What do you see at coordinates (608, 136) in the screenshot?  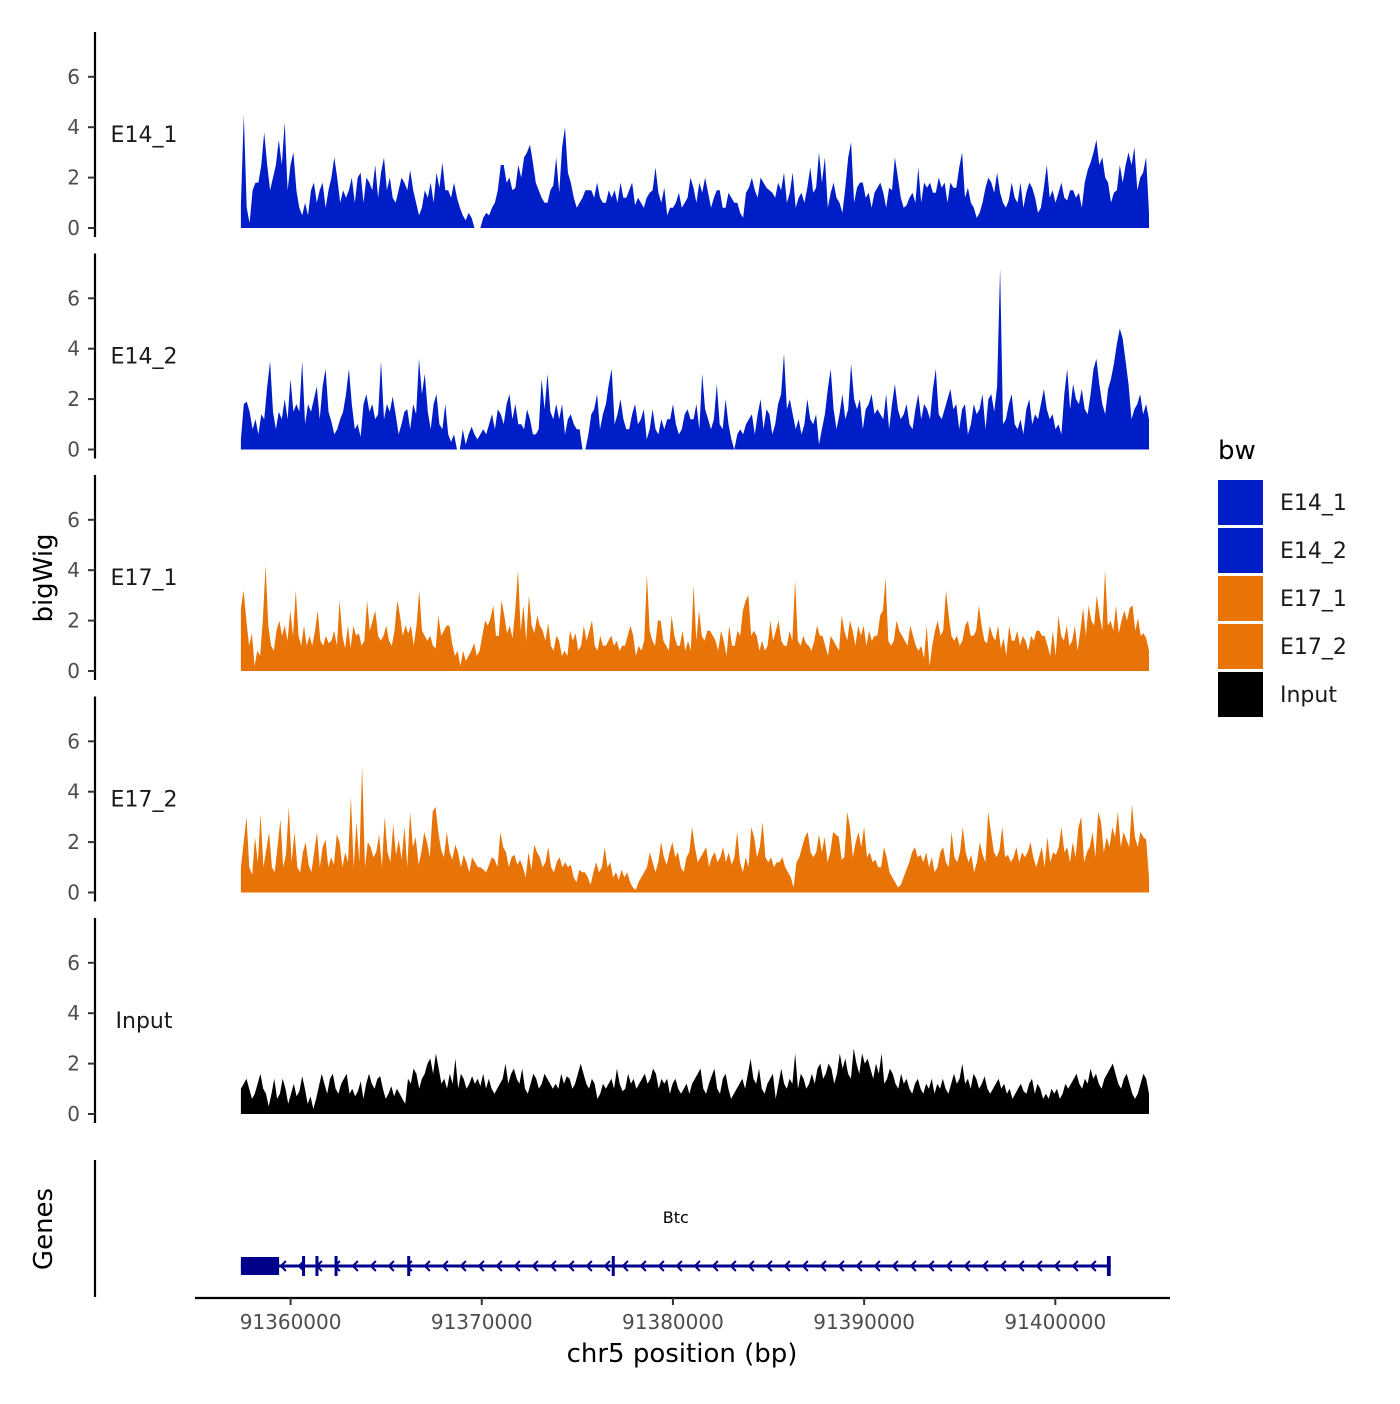 I see `track-E14_1: 0 2 4 6 E14_1` at bounding box center [608, 136].